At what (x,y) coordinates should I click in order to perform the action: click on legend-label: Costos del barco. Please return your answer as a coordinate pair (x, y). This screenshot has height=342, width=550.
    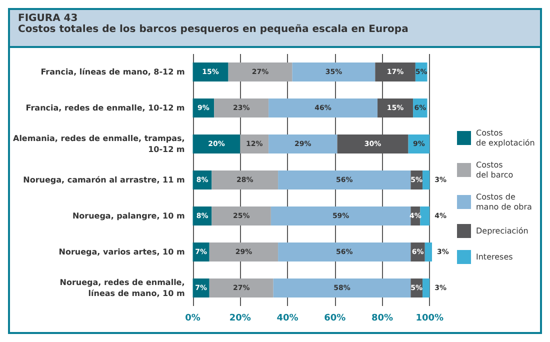
    Looking at the image, I should click on (495, 170).